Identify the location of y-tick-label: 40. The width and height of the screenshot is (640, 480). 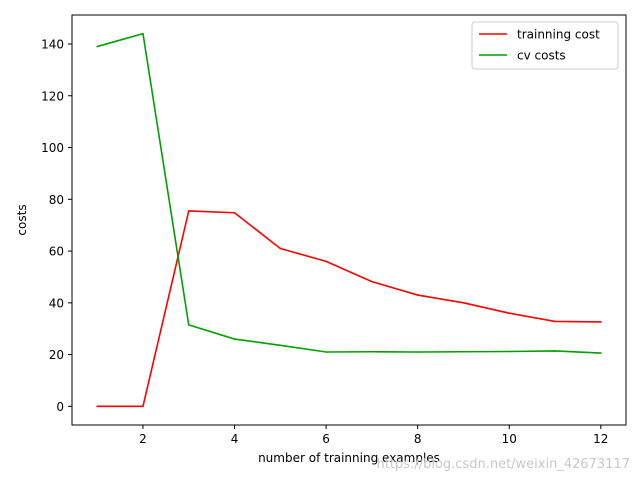
(56, 303).